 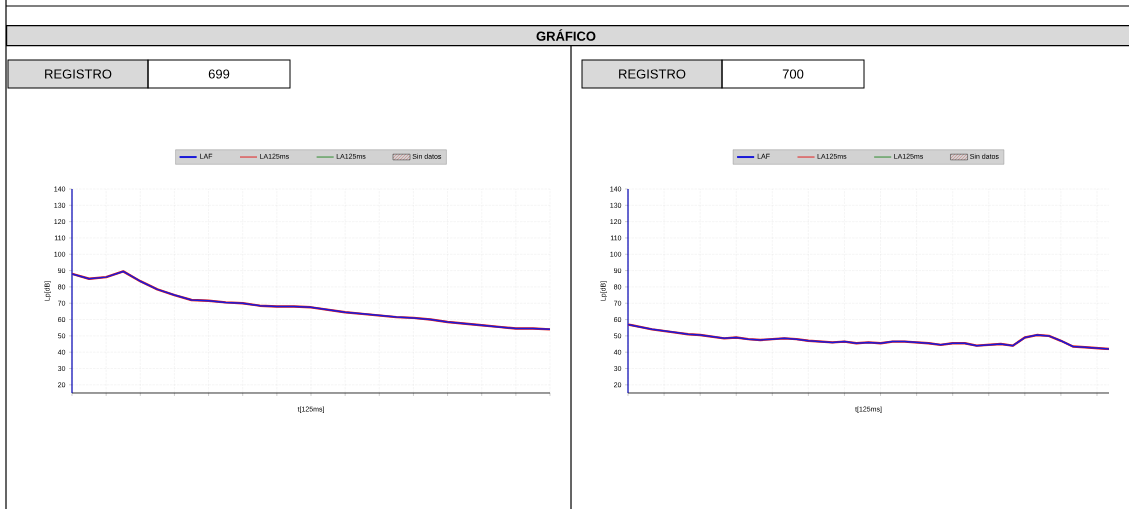 I want to click on text: GRÁFICO, so click(x=566, y=35).